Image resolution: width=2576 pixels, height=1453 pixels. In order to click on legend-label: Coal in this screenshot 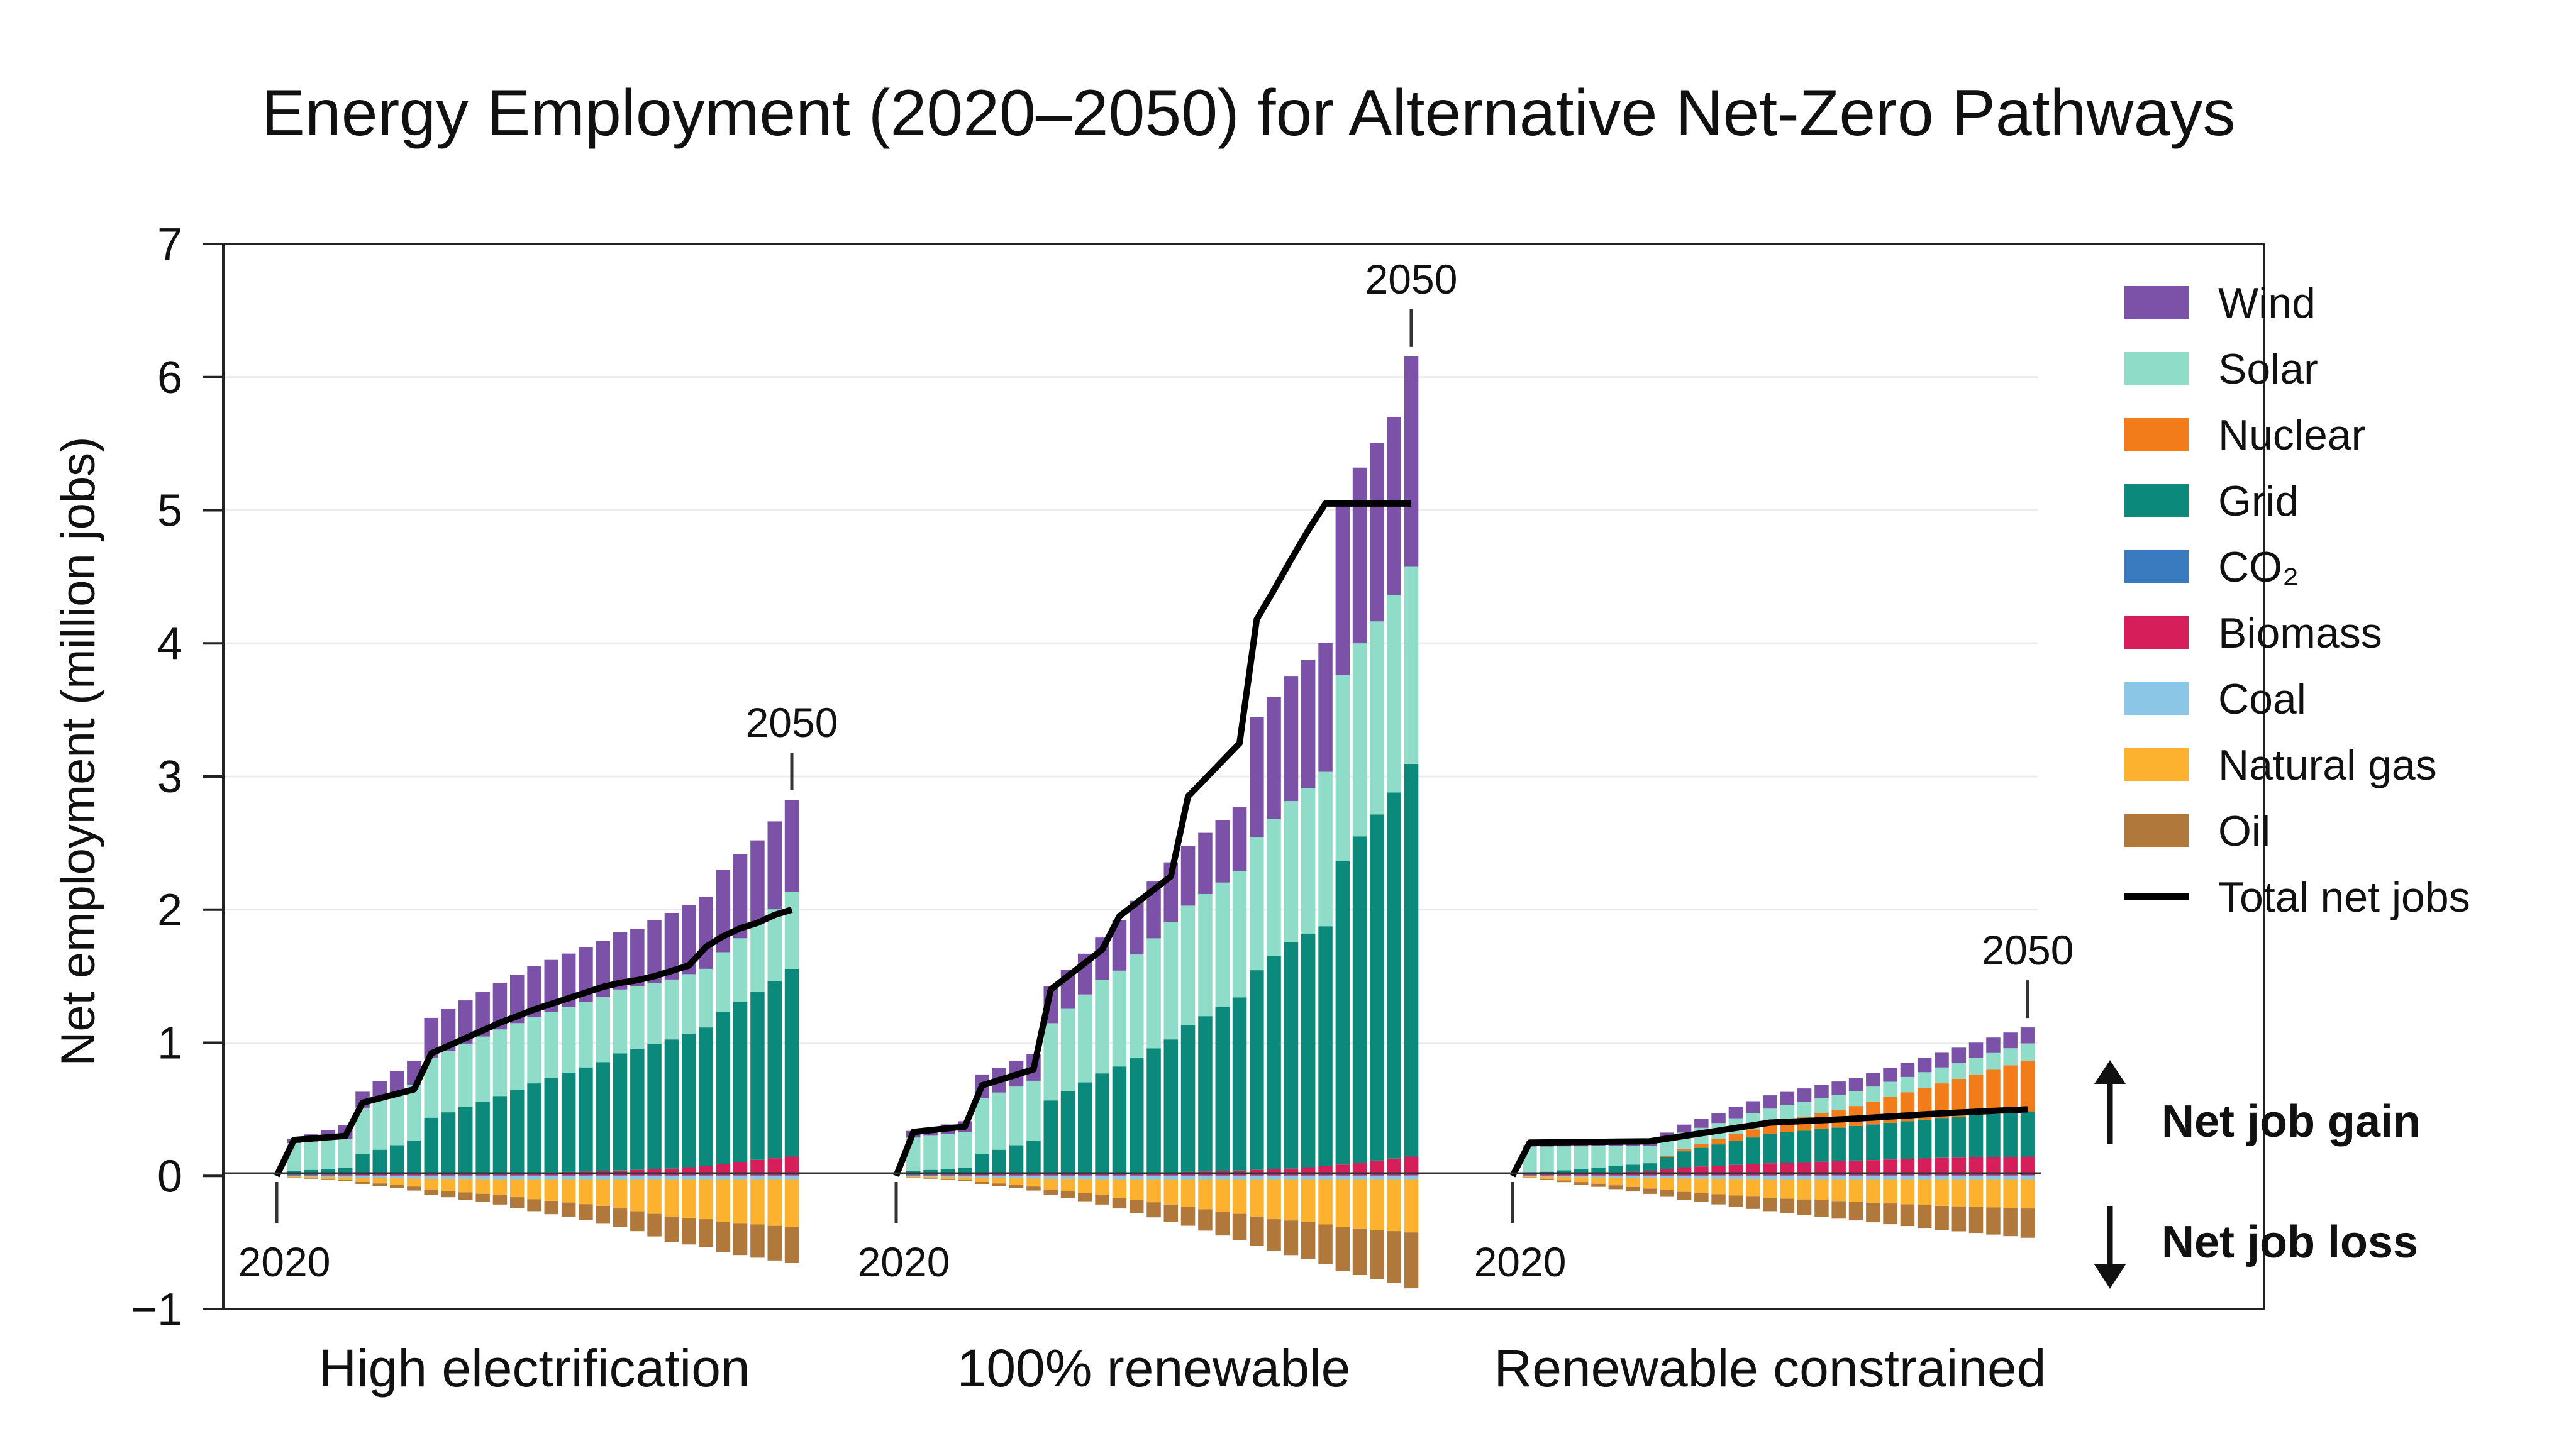, I will do `click(2262, 699)`.